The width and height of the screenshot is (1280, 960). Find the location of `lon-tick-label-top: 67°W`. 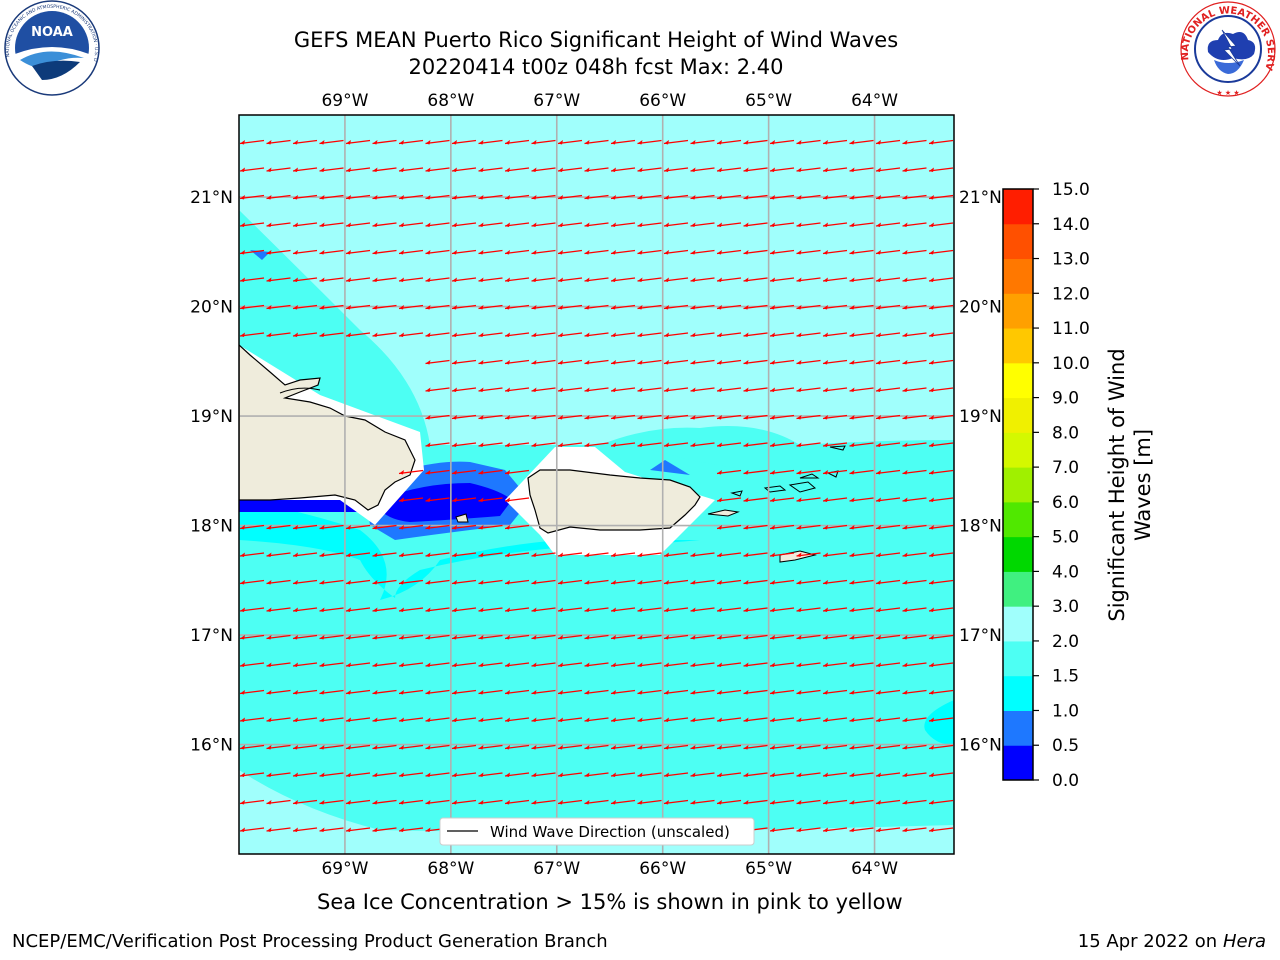

lon-tick-label-top: 67°W is located at coordinates (556, 101).